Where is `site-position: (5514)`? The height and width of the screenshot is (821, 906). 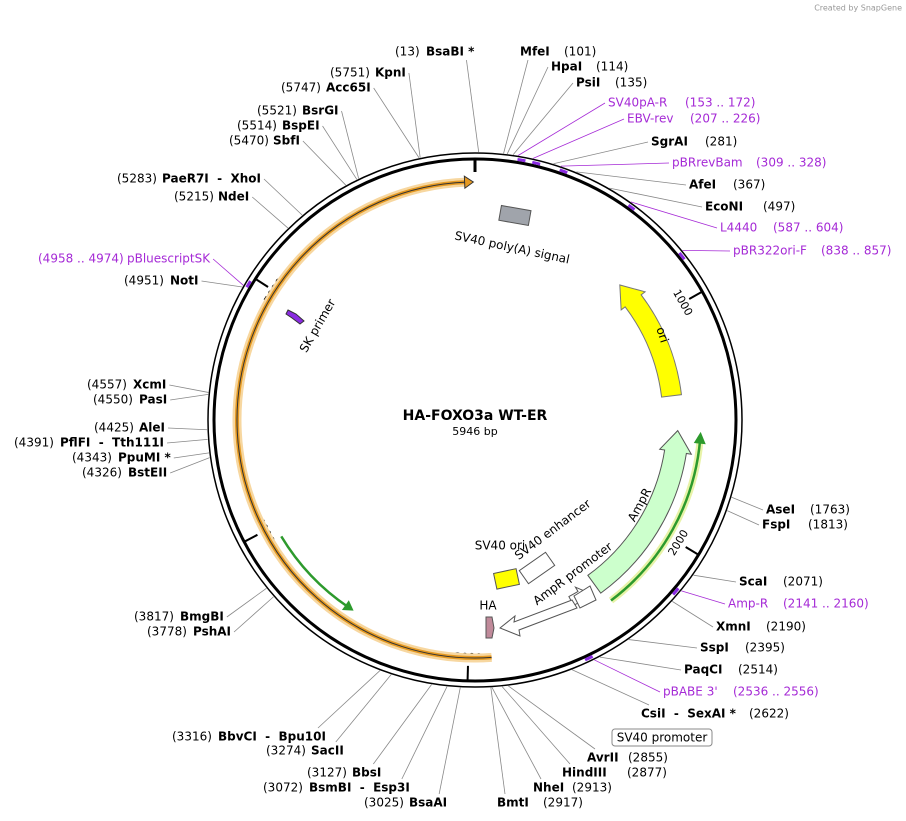 site-position: (5514) is located at coordinates (257, 126).